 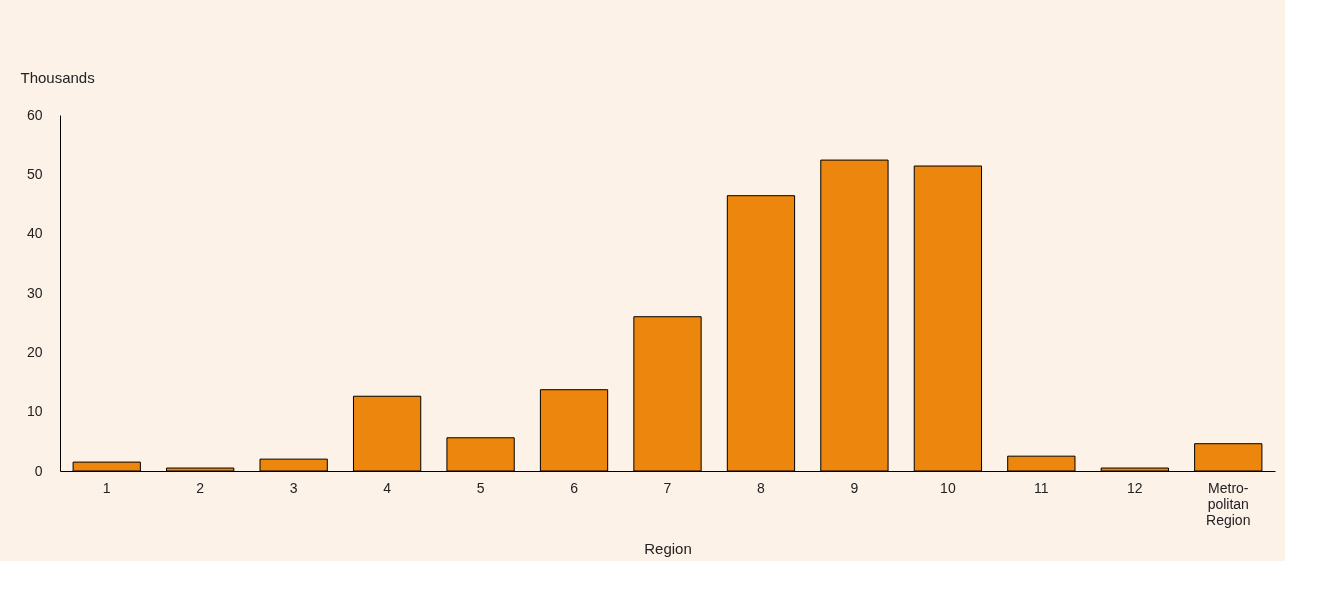 I want to click on x-tick-label: 6, so click(x=574, y=487).